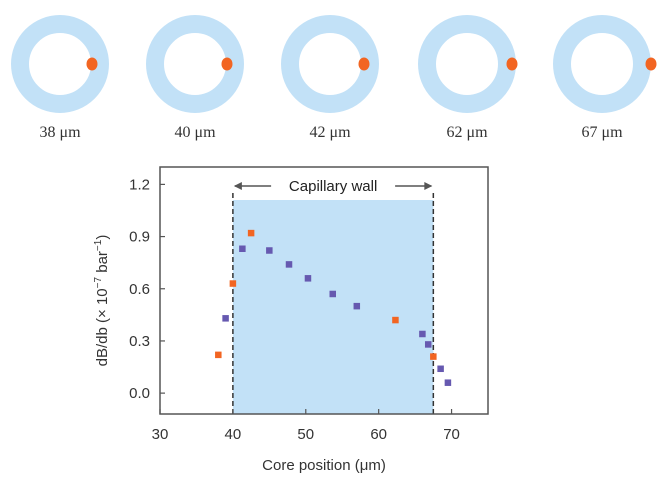 Image resolution: width=671 pixels, height=487 pixels. I want to click on cross-section-38: 38 μm, so click(60, 78).